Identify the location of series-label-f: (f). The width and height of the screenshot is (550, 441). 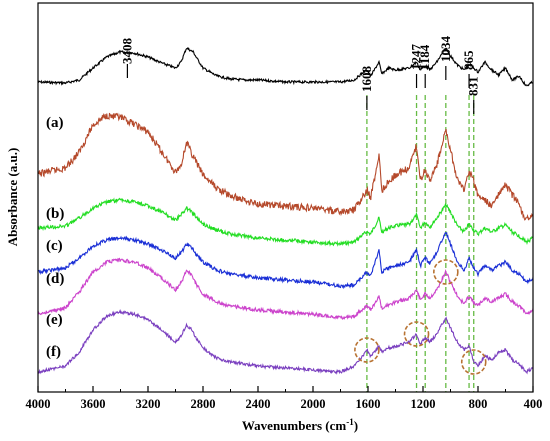
(53, 352).